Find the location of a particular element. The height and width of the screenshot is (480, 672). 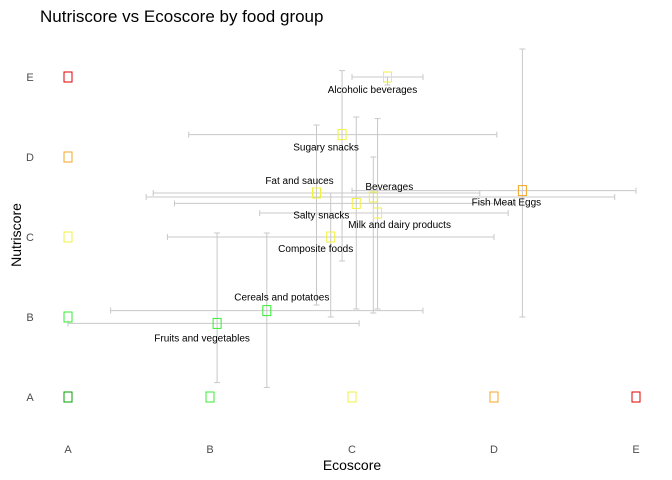

y-tick-label: A is located at coordinates (30, 398).